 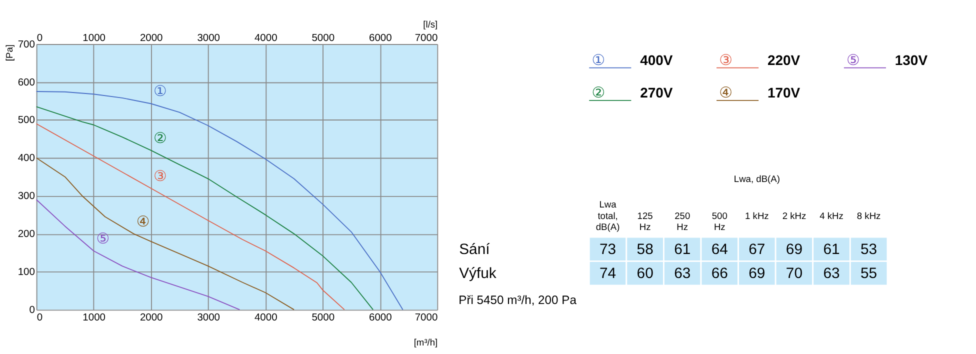 What do you see at coordinates (27, 120) in the screenshot?
I see `y-tick-label: 500` at bounding box center [27, 120].